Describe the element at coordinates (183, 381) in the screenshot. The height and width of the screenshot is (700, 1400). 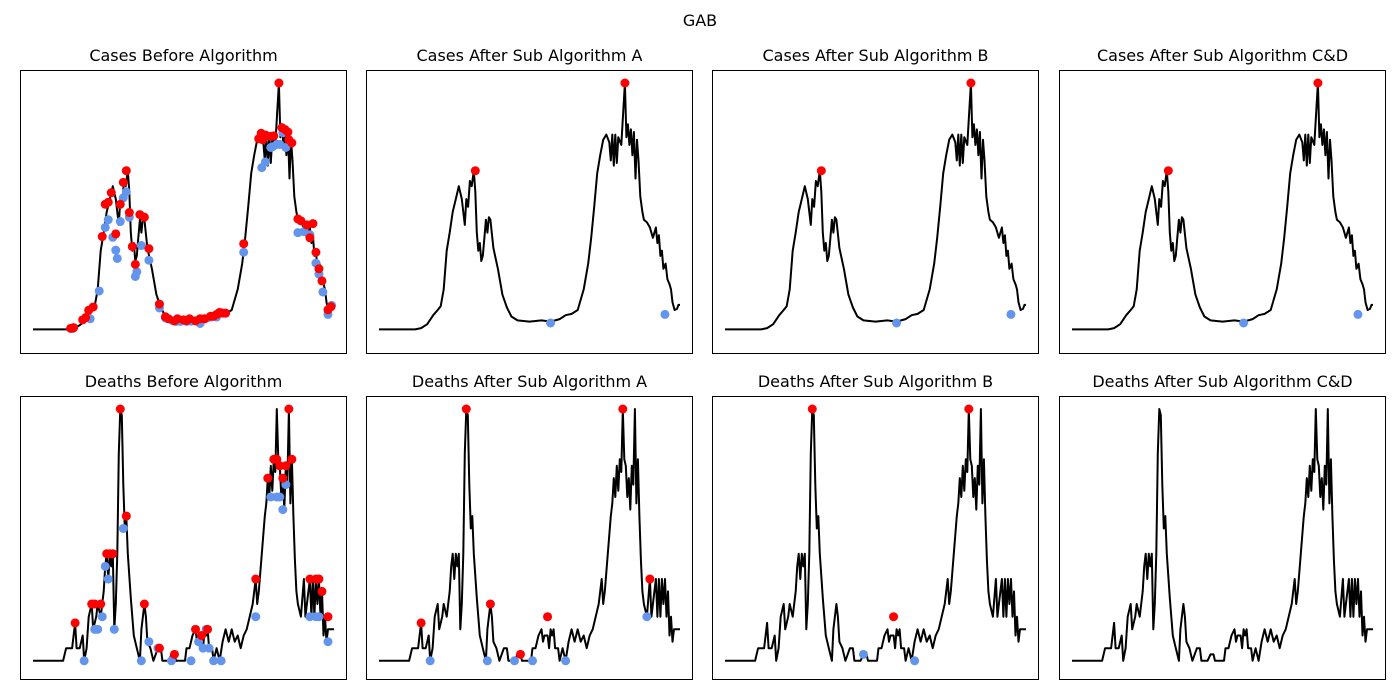
I see `panel-title: Deaths Before Algorithm` at that location.